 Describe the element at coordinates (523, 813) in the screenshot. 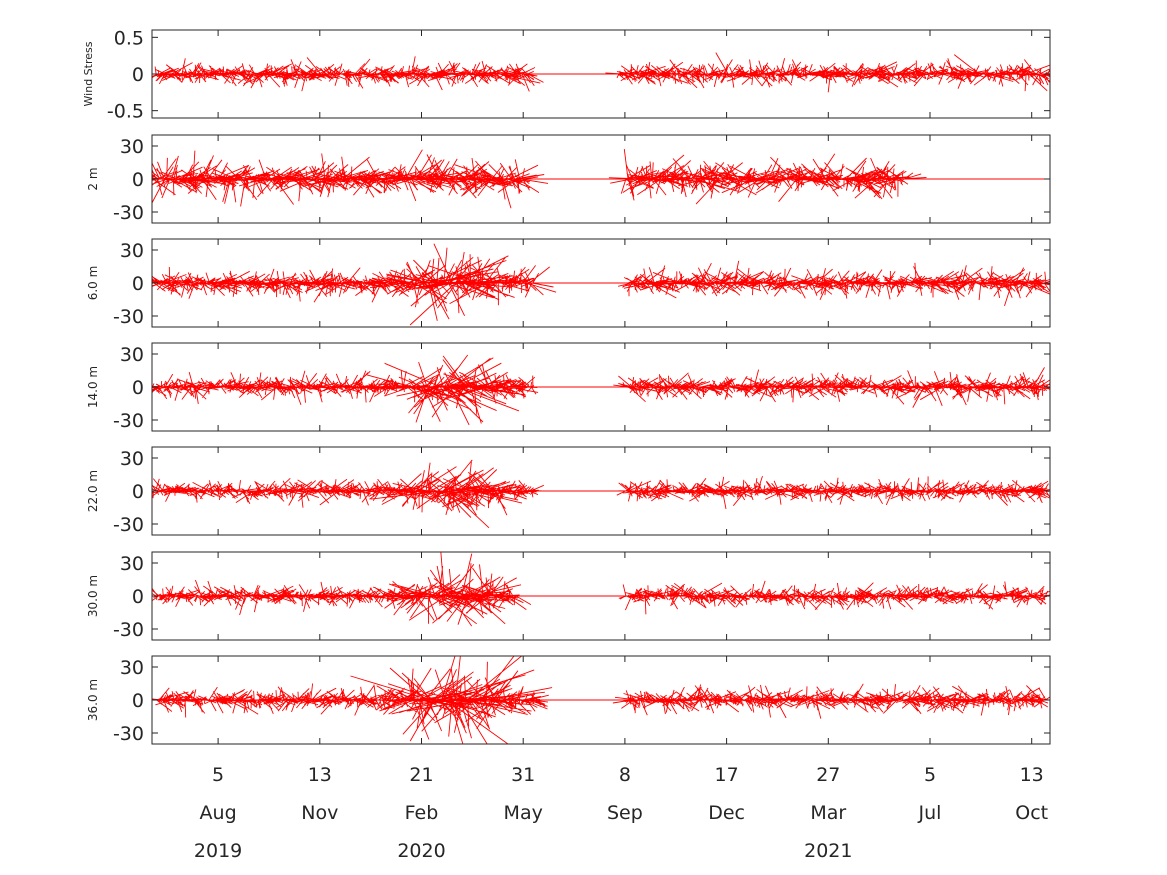

I see `xtick-month-label: May` at that location.